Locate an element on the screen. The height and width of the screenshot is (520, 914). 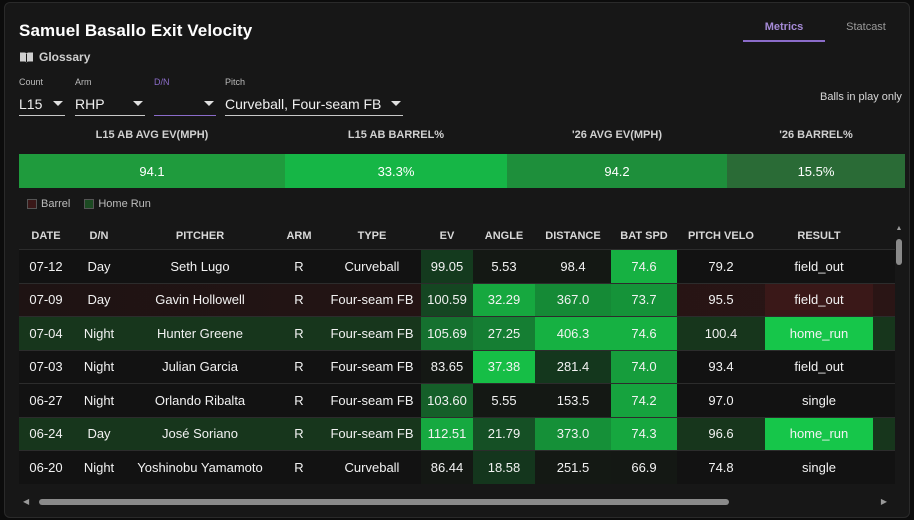
cell-distance: 367.0 is located at coordinates (573, 299).